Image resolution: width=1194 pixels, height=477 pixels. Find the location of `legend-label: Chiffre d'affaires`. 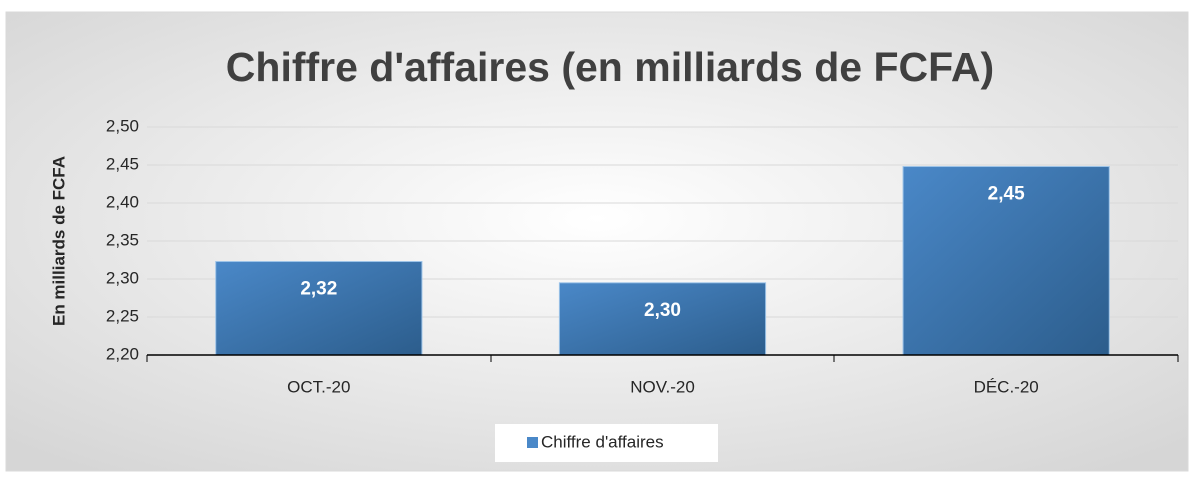

legend-label: Chiffre d'affaires is located at coordinates (602, 441).